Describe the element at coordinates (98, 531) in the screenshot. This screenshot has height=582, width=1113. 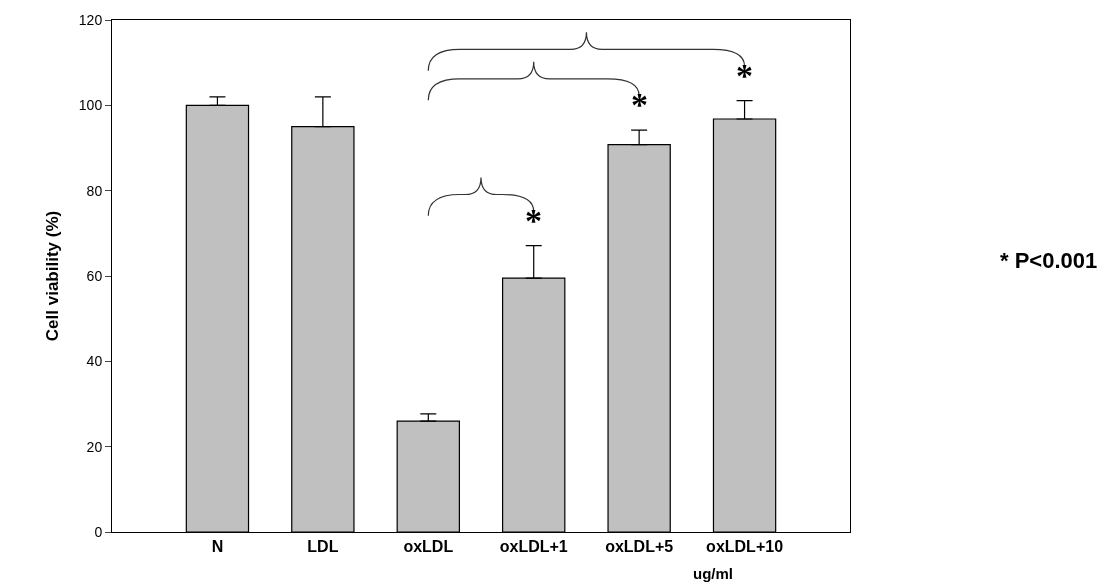
I see `y-tick-label: 0` at that location.